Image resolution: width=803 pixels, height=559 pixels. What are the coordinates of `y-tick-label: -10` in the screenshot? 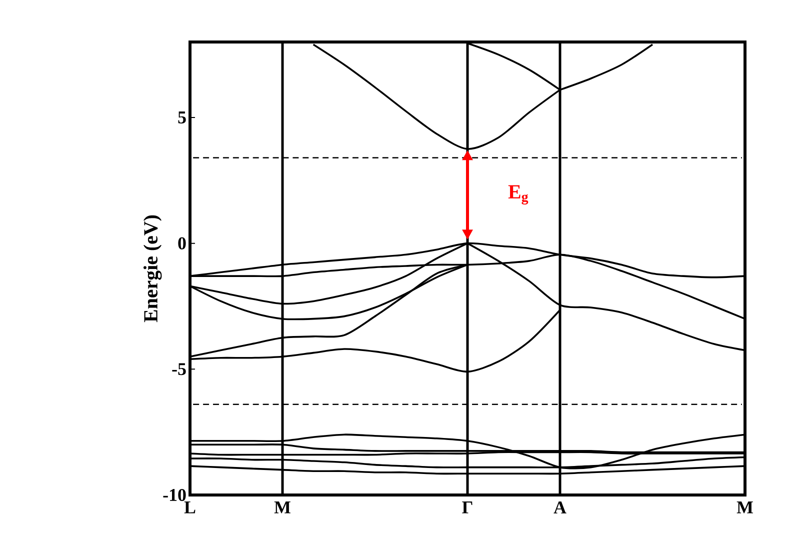 It's located at (174, 495).